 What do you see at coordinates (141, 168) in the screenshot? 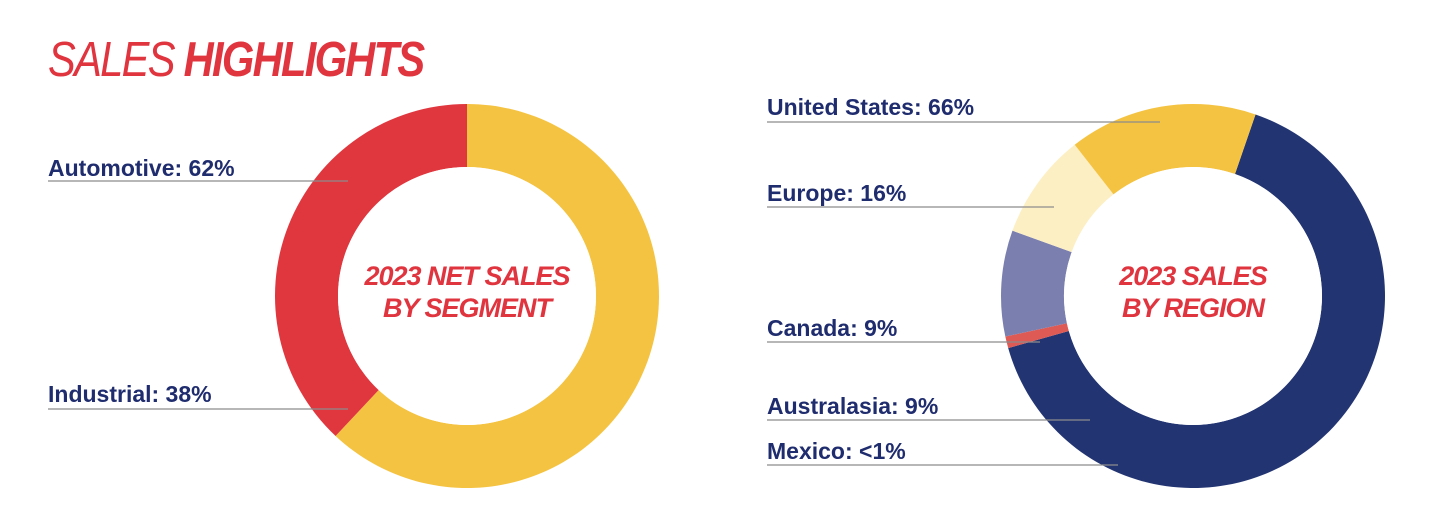
I see `data-label-automotive: Automotive: 62%` at bounding box center [141, 168].